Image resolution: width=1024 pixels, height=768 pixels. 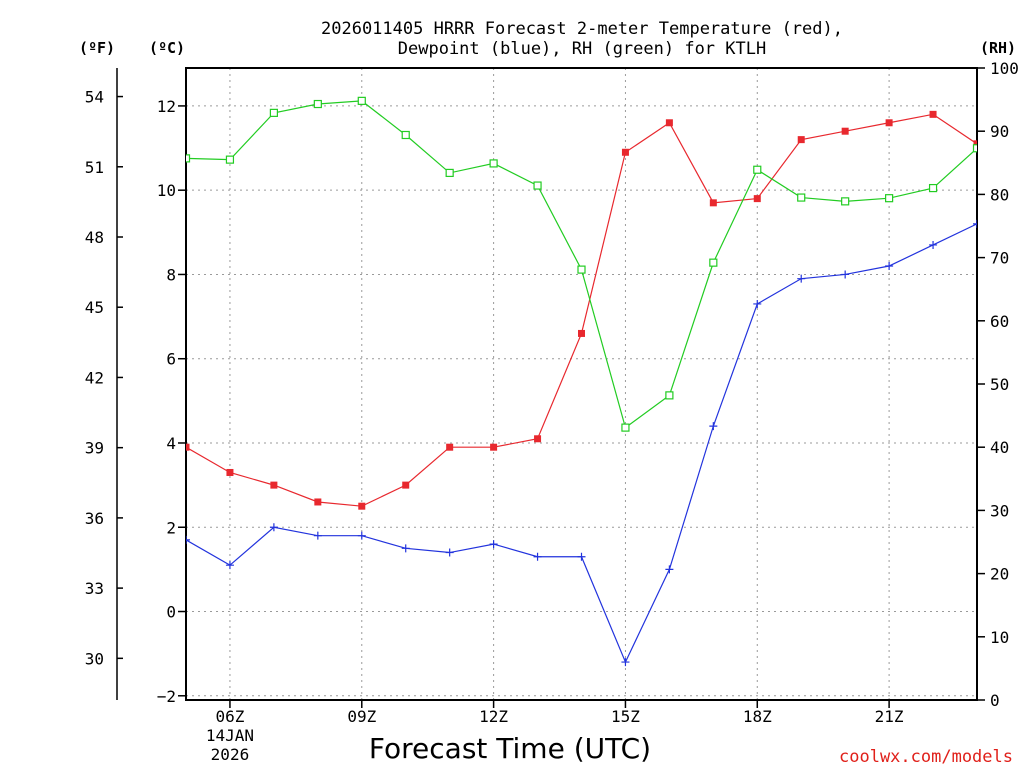 I want to click on x-tick-year-label: 2026, so click(x=230, y=754).